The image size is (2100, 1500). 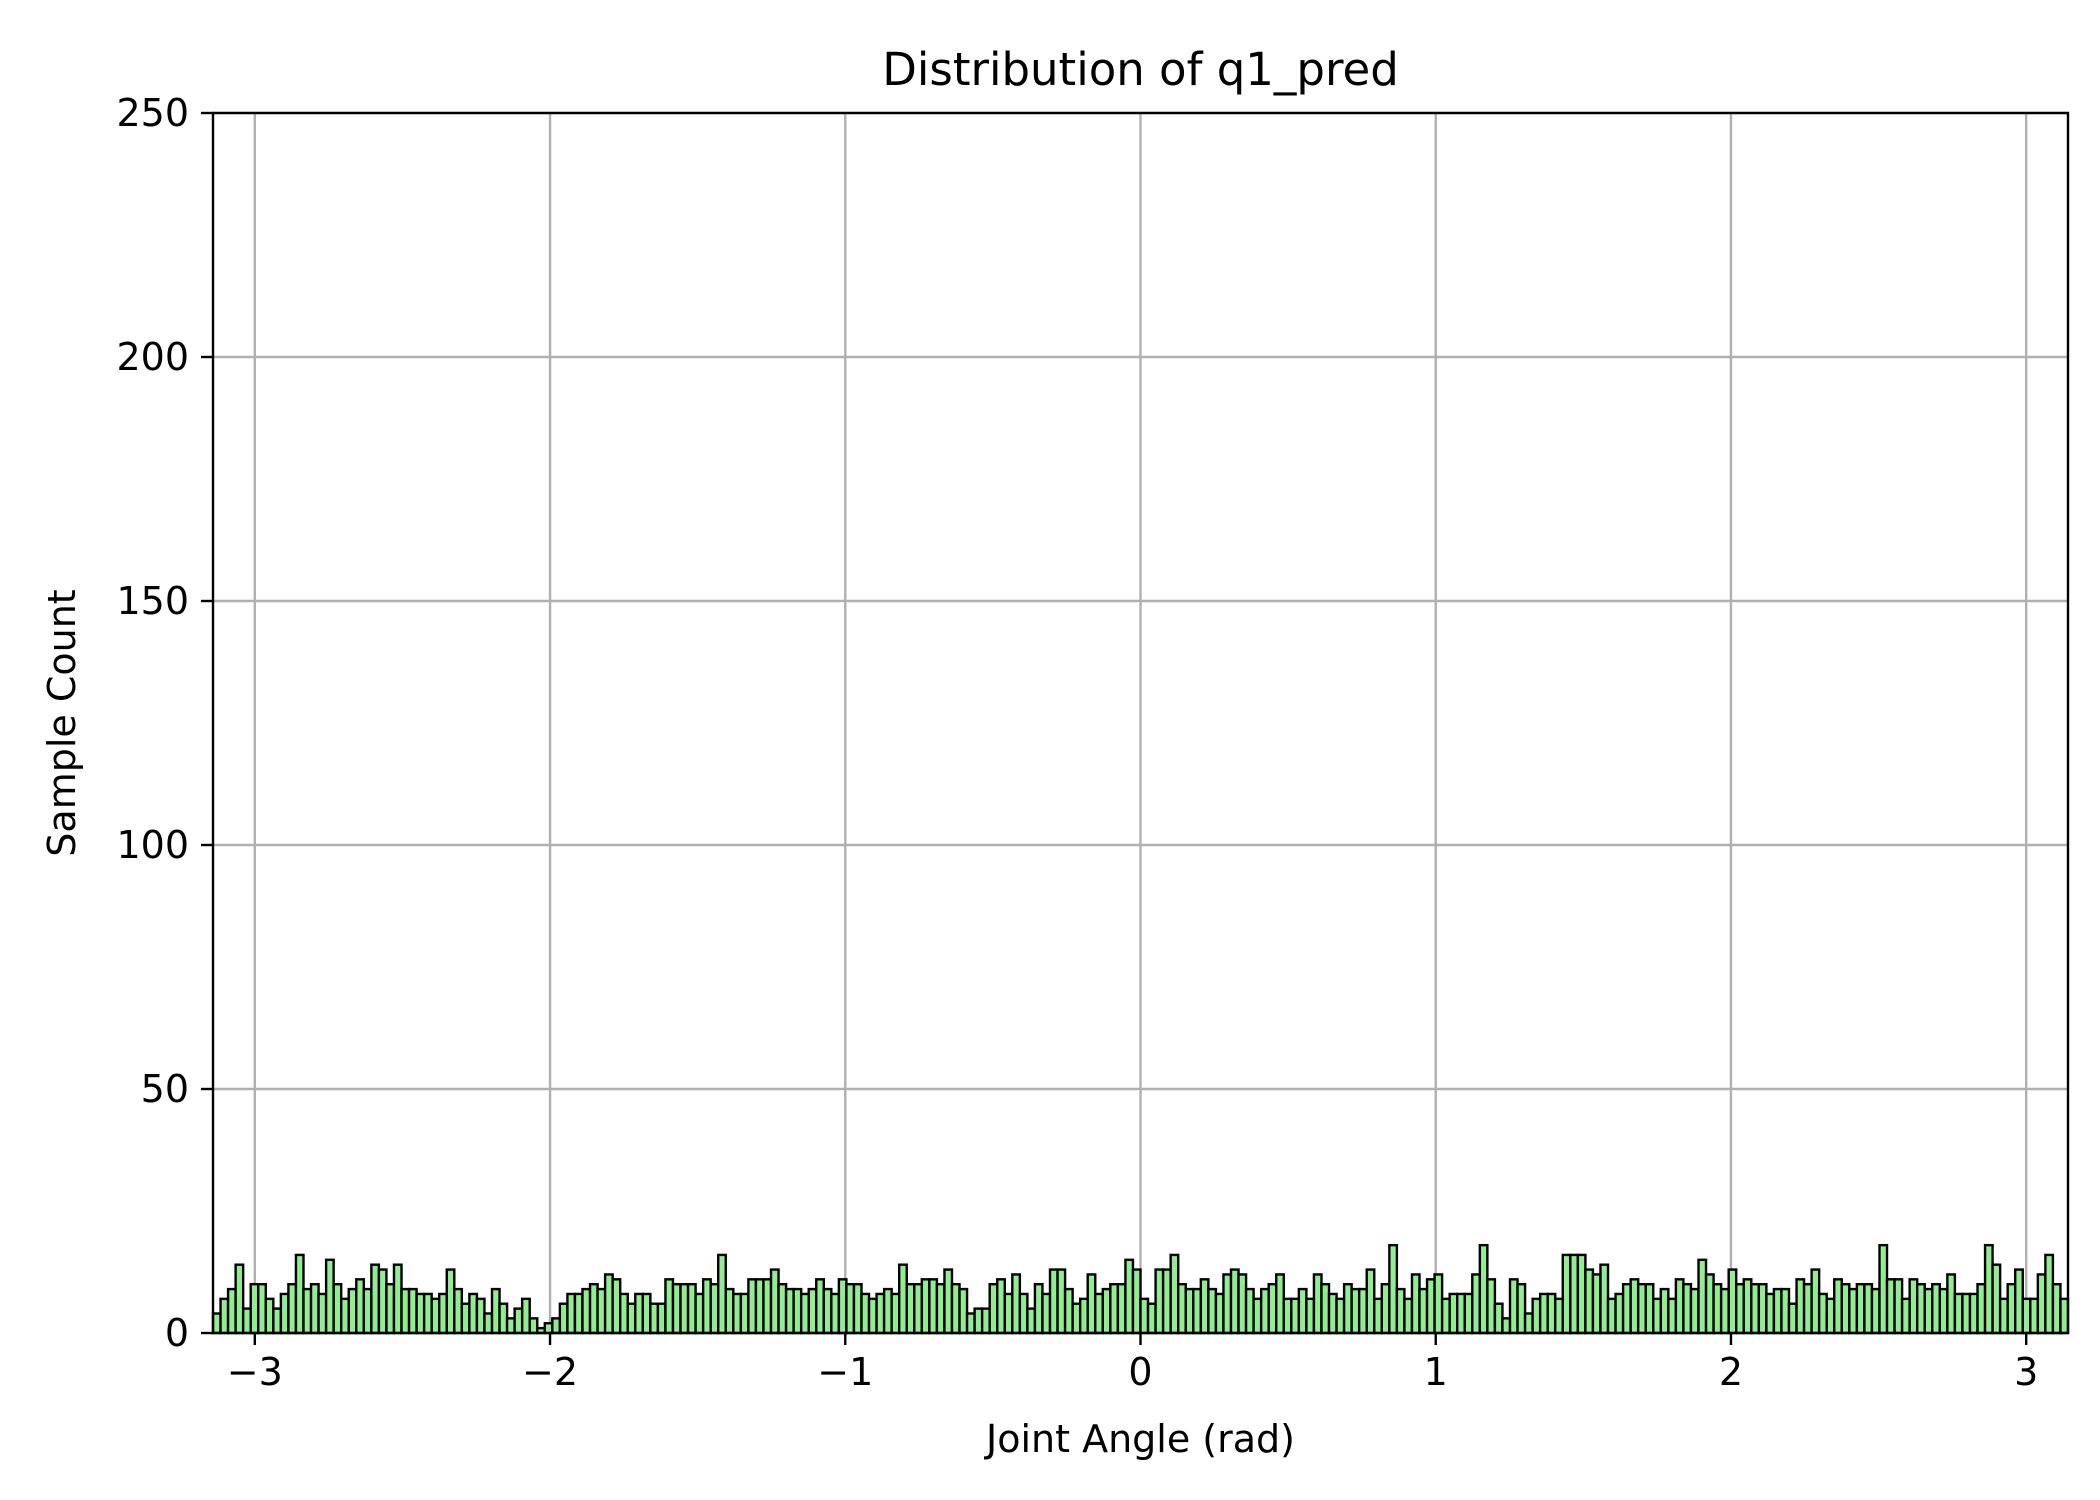 What do you see at coordinates (1140, 1289) in the screenshot?
I see `histogram-bars` at bounding box center [1140, 1289].